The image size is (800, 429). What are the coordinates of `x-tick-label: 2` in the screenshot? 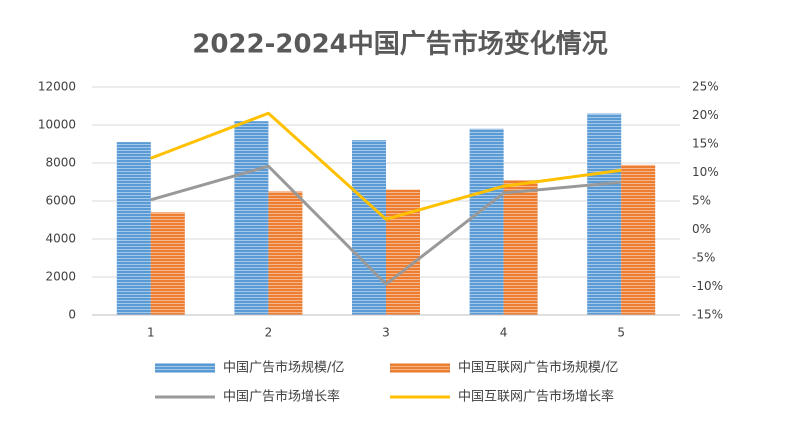 It's located at (269, 333).